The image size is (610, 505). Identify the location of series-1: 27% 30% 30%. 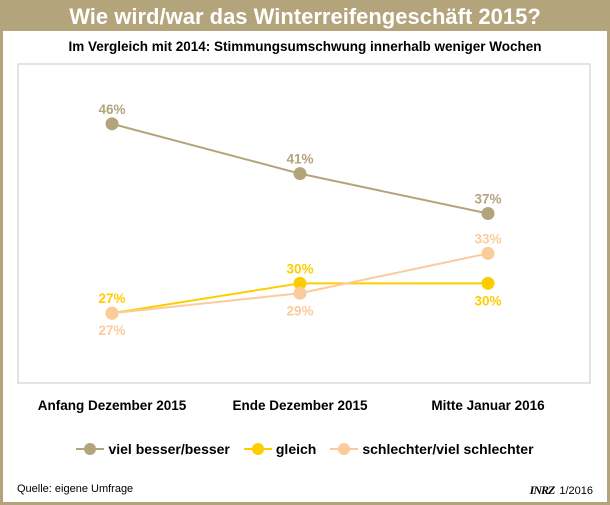
(300, 290).